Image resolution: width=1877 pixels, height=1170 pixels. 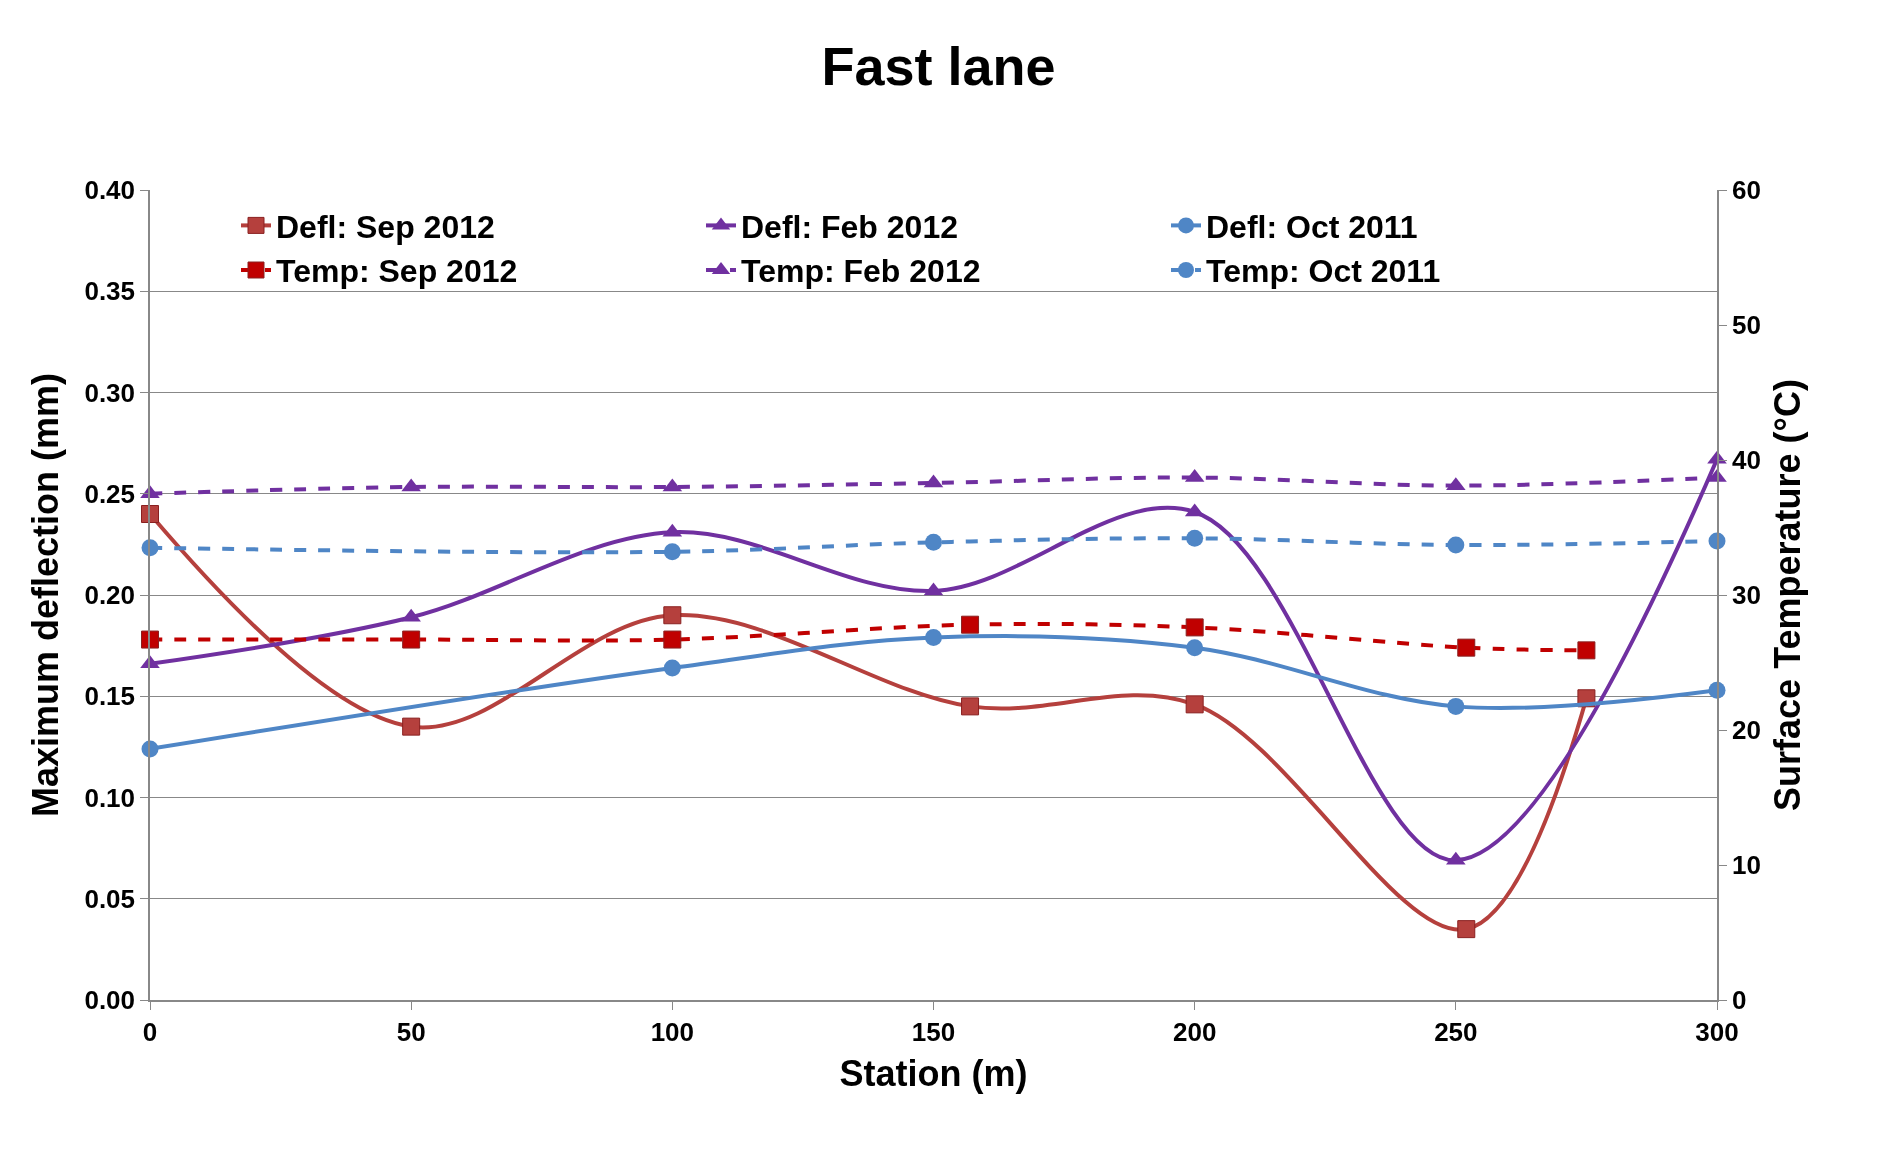 What do you see at coordinates (110, 797) in the screenshot?
I see `y-tick-label: 0.10` at bounding box center [110, 797].